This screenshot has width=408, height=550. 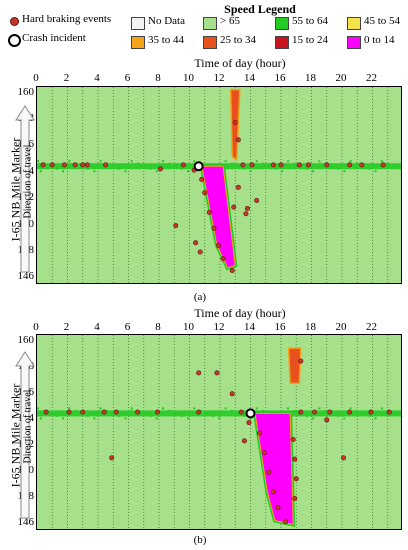 What do you see at coordinates (240, 63) in the screenshot?
I see `panel-a-xlabel: Time of day (hour)` at bounding box center [240, 63].